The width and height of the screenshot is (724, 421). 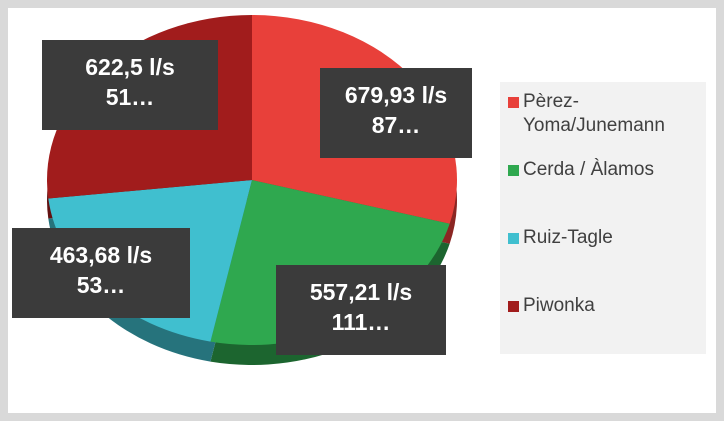 What do you see at coordinates (588, 169) in the screenshot?
I see `legend-label: Cerda / Àlamos` at bounding box center [588, 169].